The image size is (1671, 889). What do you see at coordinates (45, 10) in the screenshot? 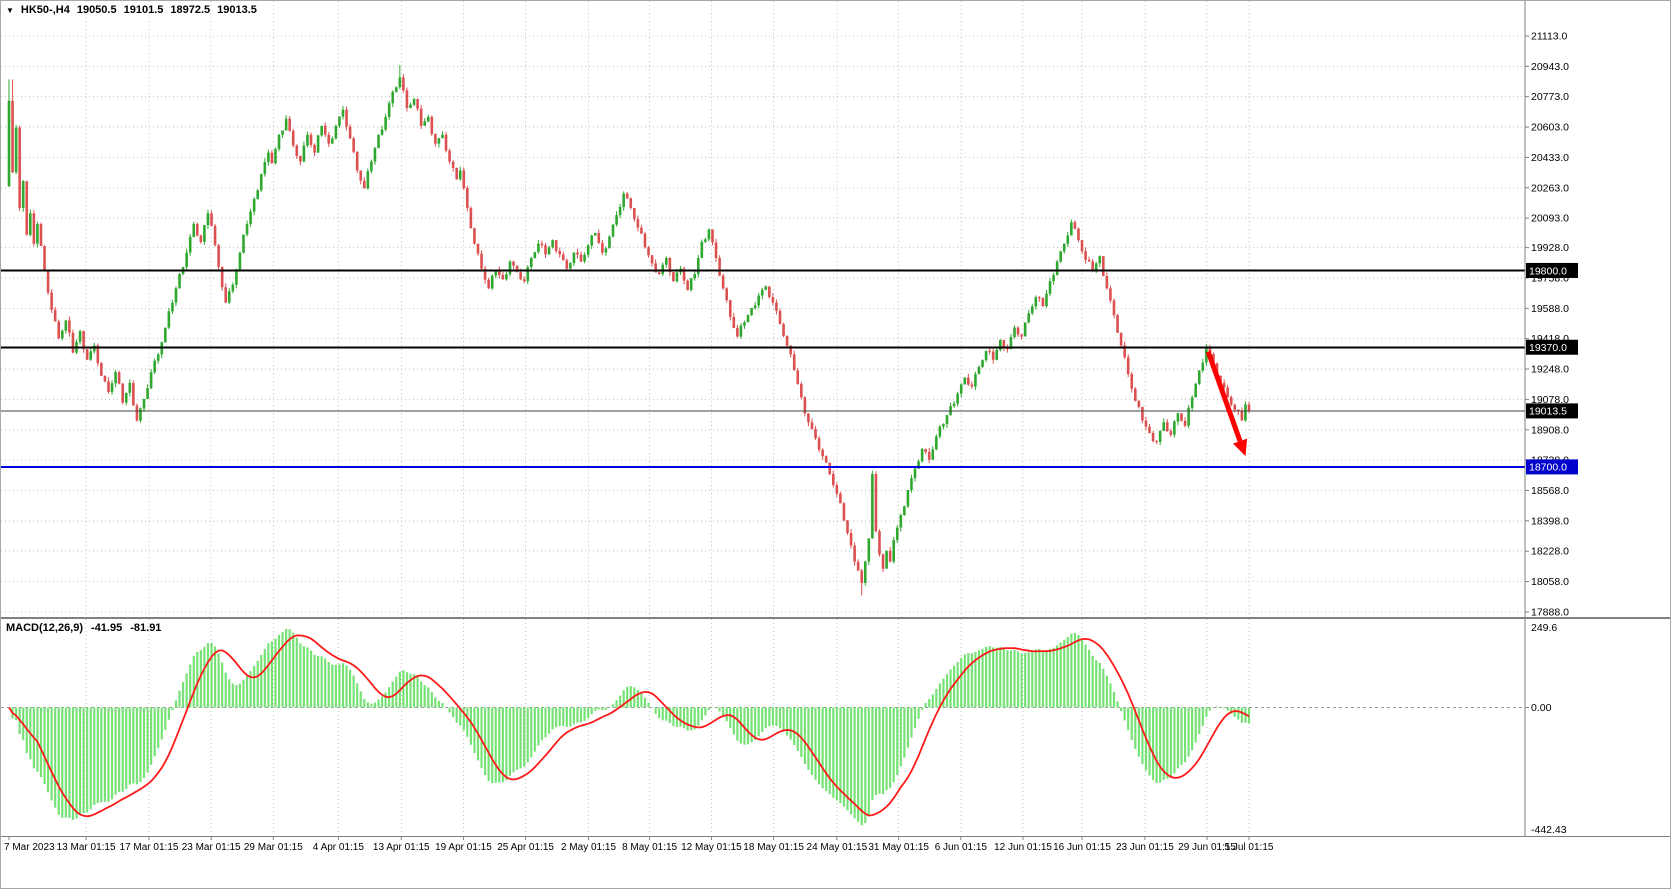
I see `symbol-timeframe-label: HK50-,H4` at bounding box center [45, 10].